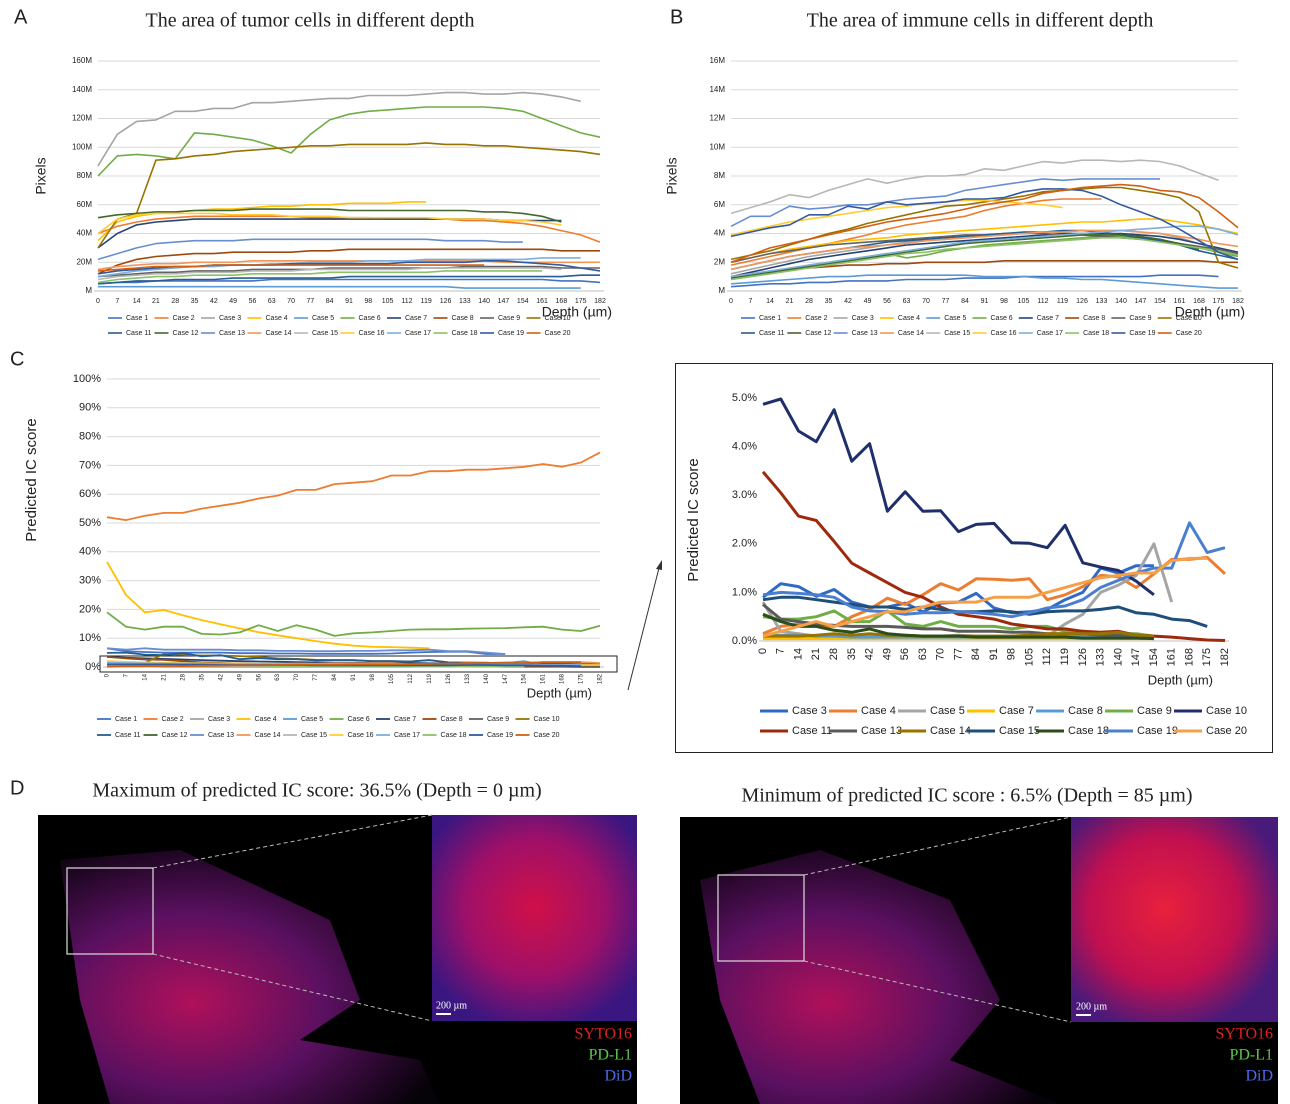  Describe the element at coordinates (418, 333) in the screenshot. I see `legend-label: Case 17` at that location.